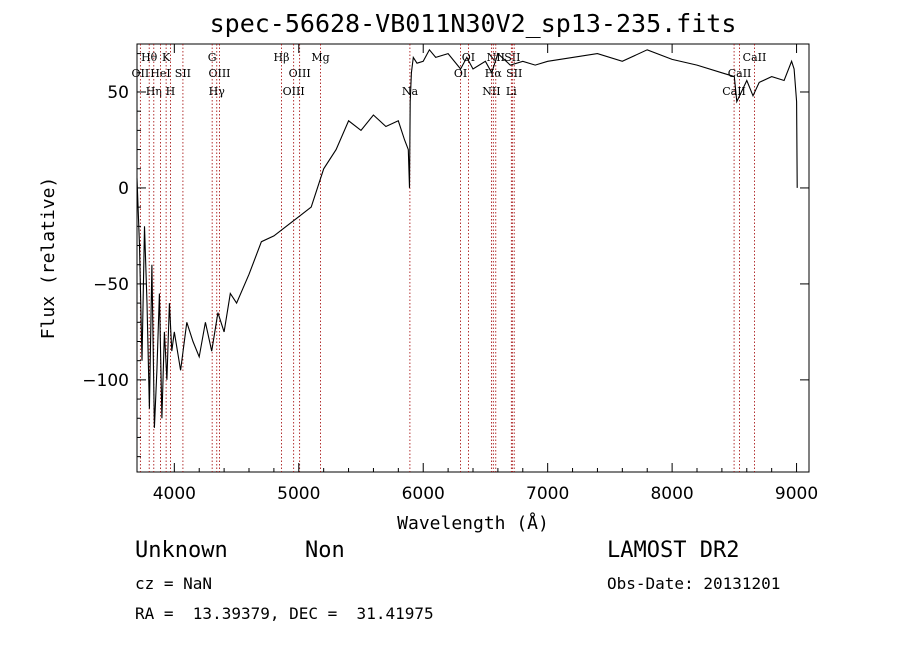  I want to click on y-tick-label: 0, so click(123, 189).